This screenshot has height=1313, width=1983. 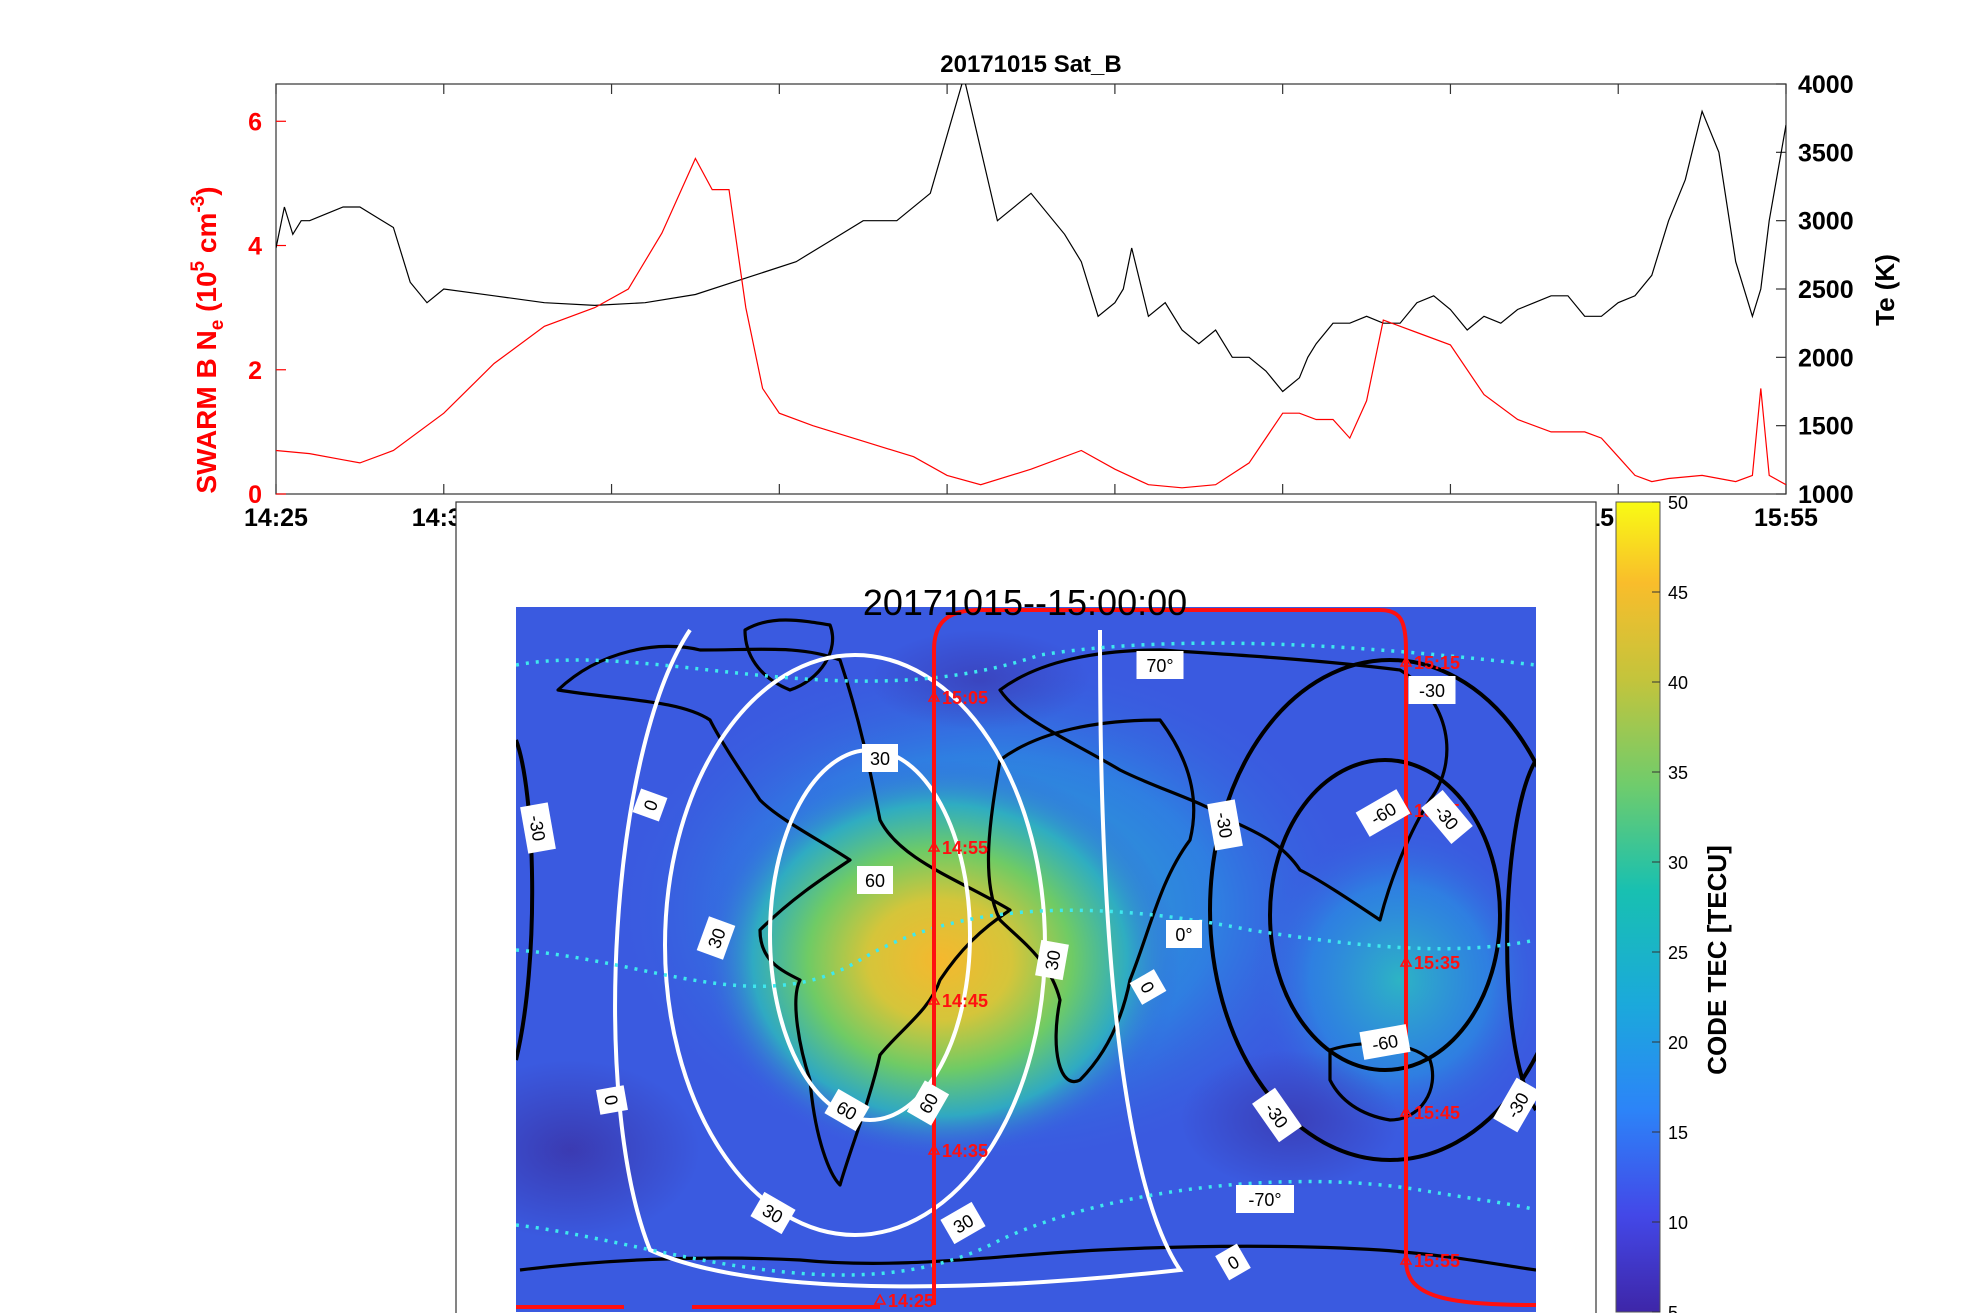 What do you see at coordinates (911, 1301) in the screenshot?
I see `track-time-label: 14:25` at bounding box center [911, 1301].